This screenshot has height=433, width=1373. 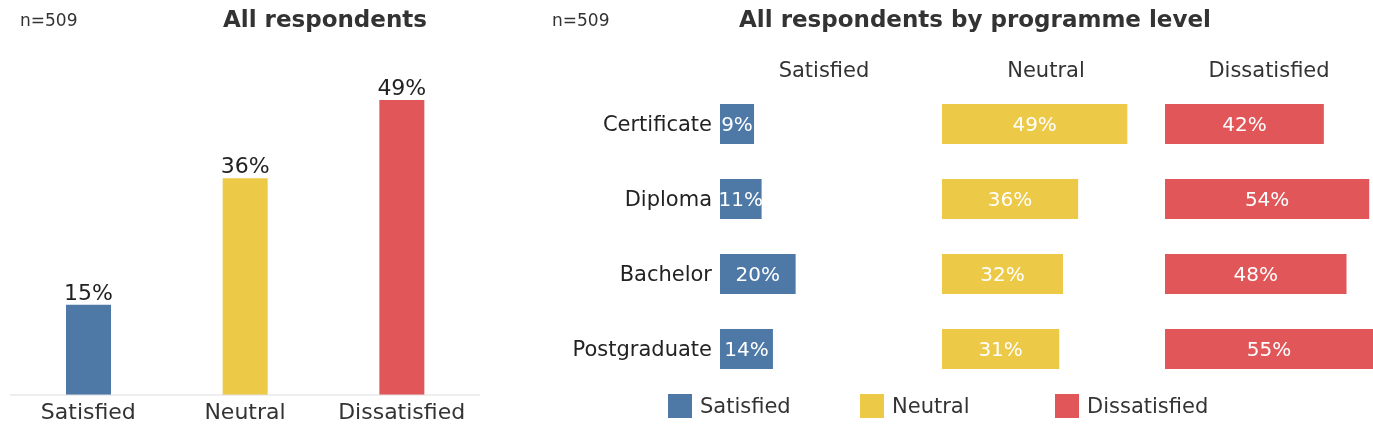 What do you see at coordinates (737, 124) in the screenshot?
I see `data-label: 9%` at bounding box center [737, 124].